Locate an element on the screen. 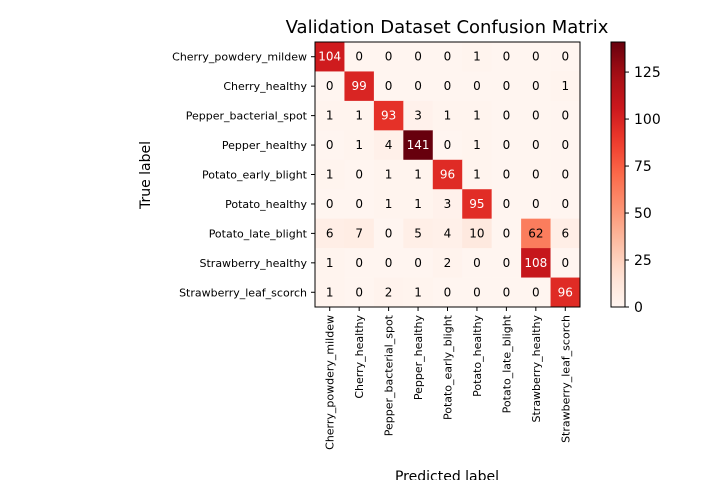 The height and width of the screenshot is (480, 720). chart-title: Validation Dataset Confusion Matrix is located at coordinates (447, 27).